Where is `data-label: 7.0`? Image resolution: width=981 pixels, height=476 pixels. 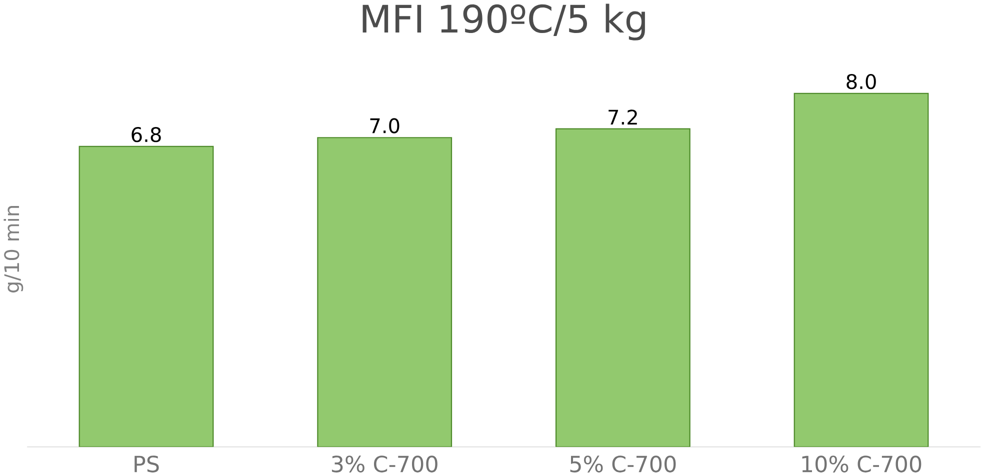 data-label: 7.0 is located at coordinates (385, 126).